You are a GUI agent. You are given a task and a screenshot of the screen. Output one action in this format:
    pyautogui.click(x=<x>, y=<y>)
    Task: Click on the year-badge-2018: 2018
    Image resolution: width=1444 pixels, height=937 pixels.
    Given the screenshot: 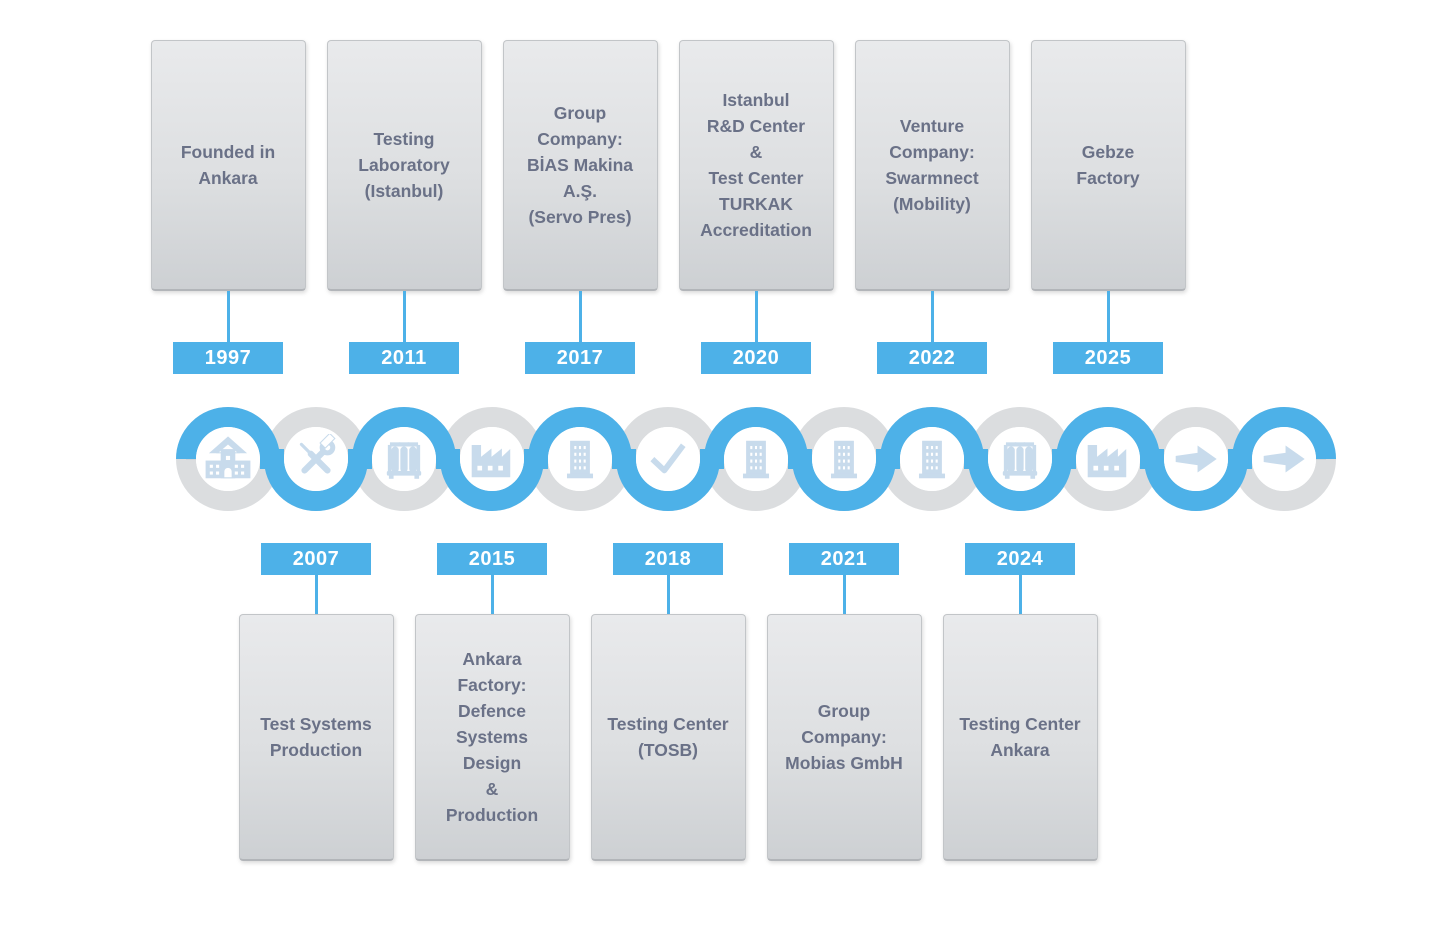 What is the action you would take?
    pyautogui.click(x=668, y=559)
    